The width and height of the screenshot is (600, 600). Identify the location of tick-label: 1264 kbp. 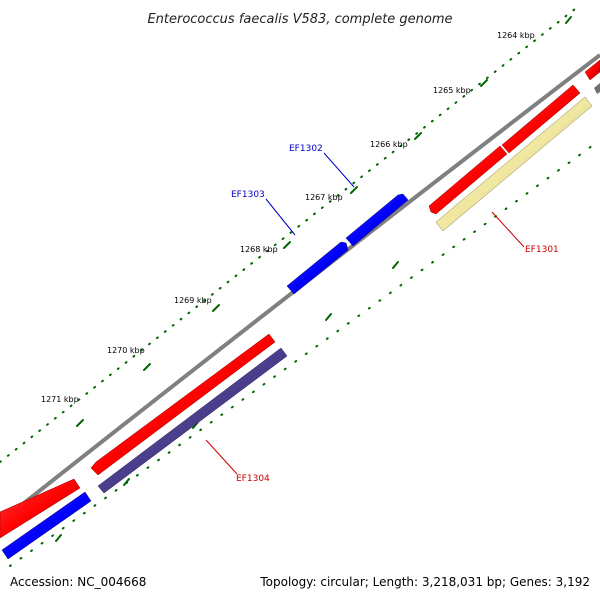
(516, 35).